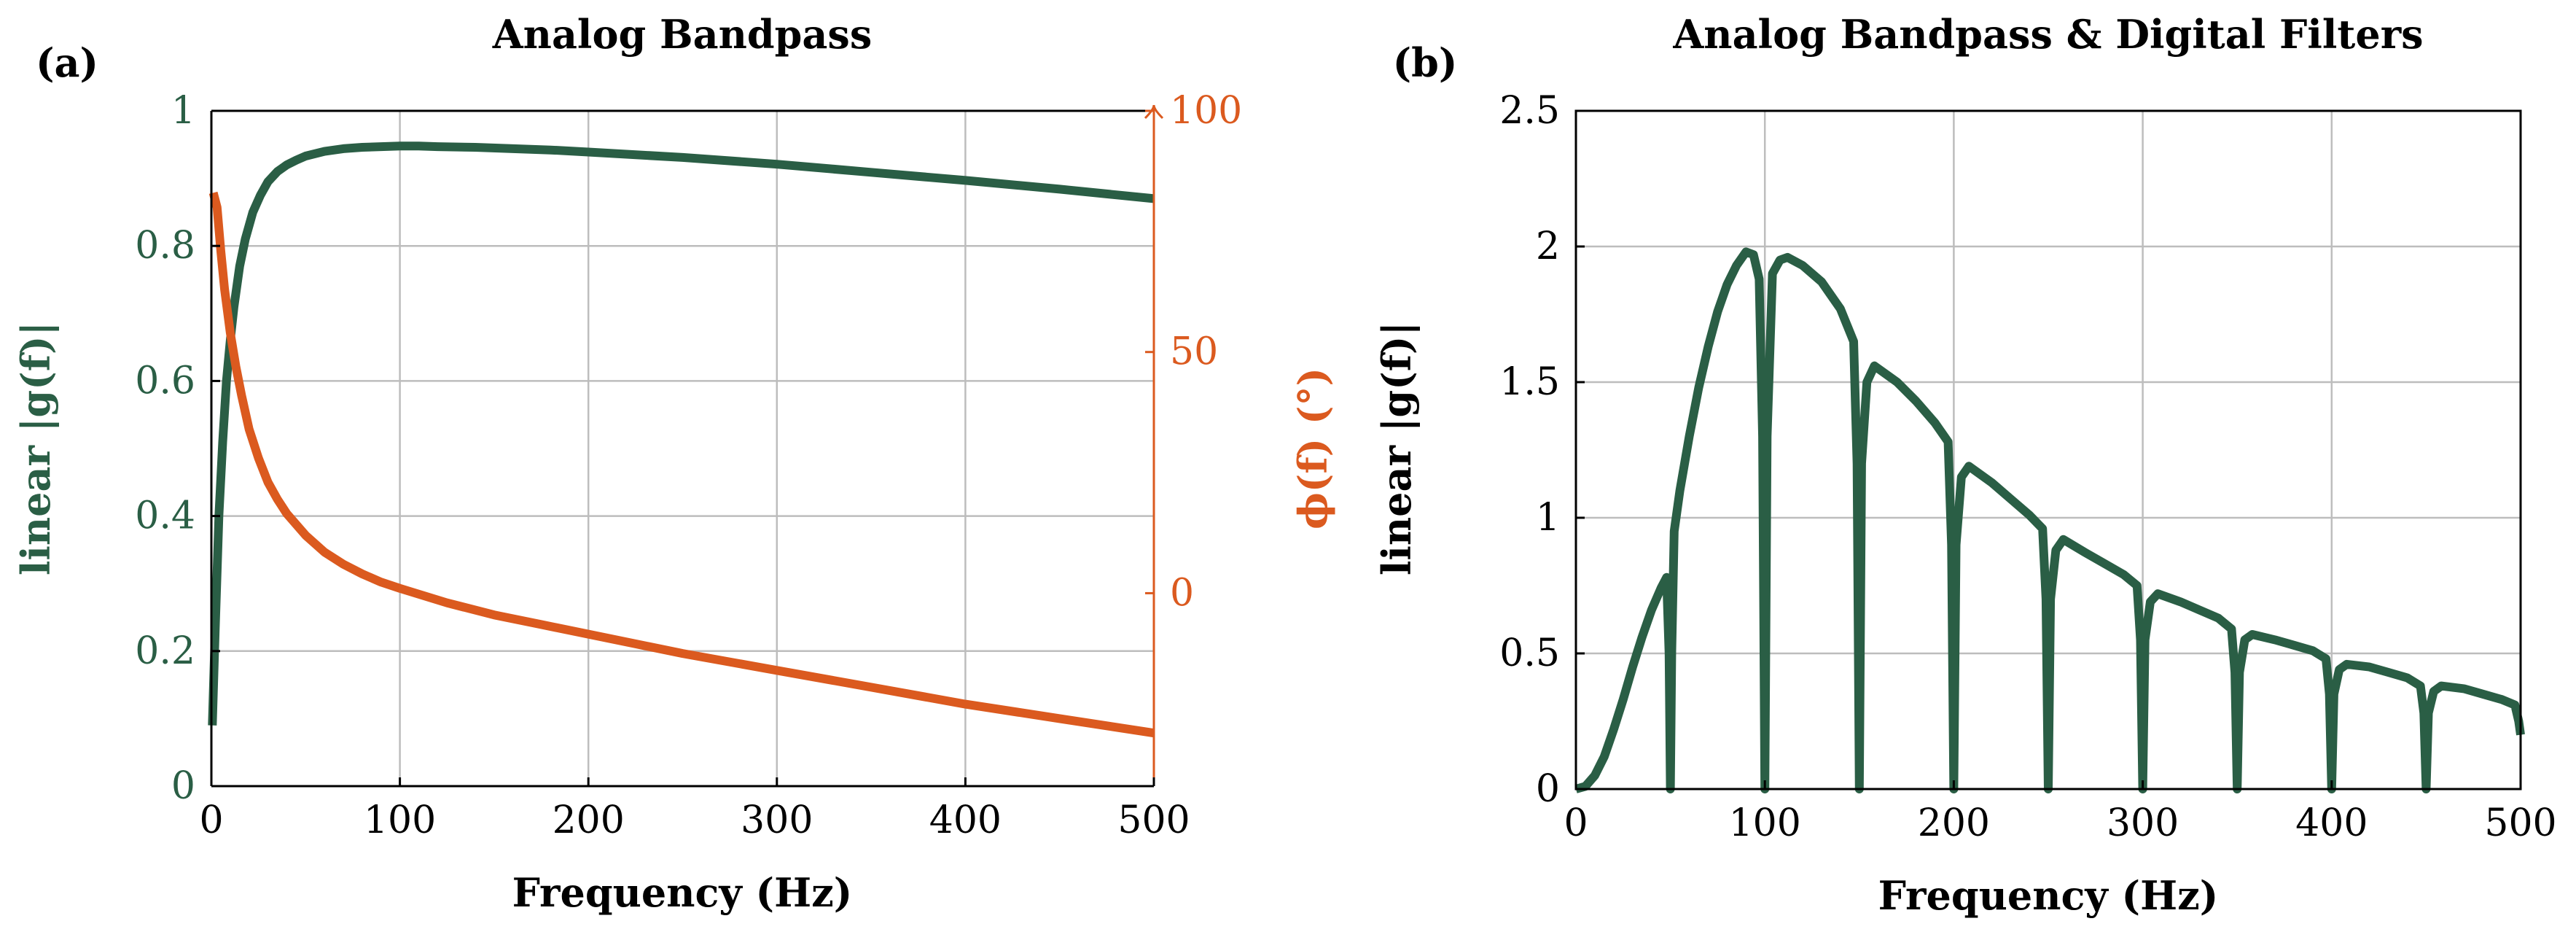 This screenshot has width=2576, height=940. What do you see at coordinates (1154, 112) in the screenshot?
I see `right-axis-arrow-icon` at bounding box center [1154, 112].